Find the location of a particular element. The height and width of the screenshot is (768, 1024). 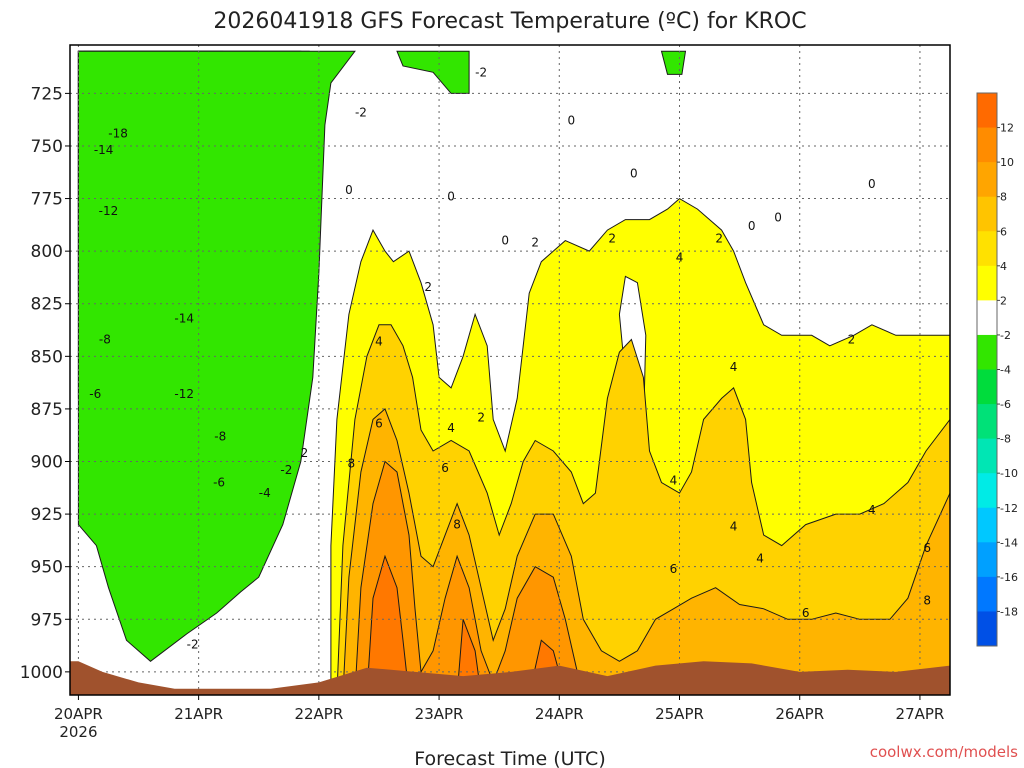

colorbar-label: -2 is located at coordinates (1005, 335).